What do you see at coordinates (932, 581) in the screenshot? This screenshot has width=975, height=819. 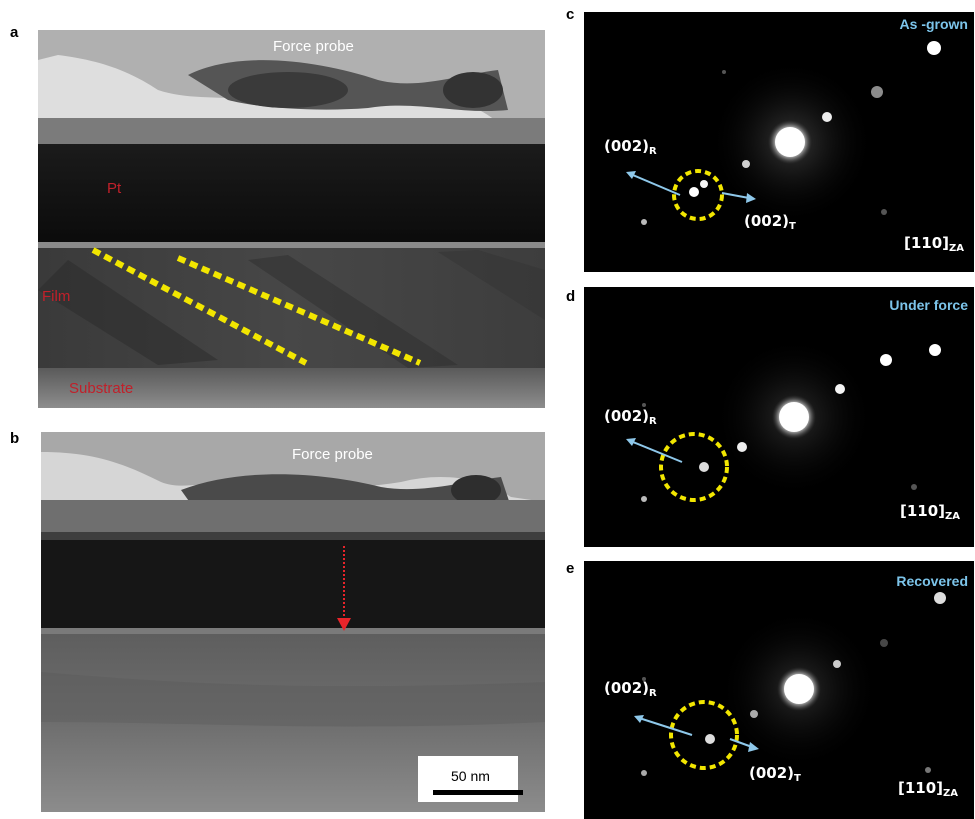 I see `saed-title-e: Recovered` at bounding box center [932, 581].